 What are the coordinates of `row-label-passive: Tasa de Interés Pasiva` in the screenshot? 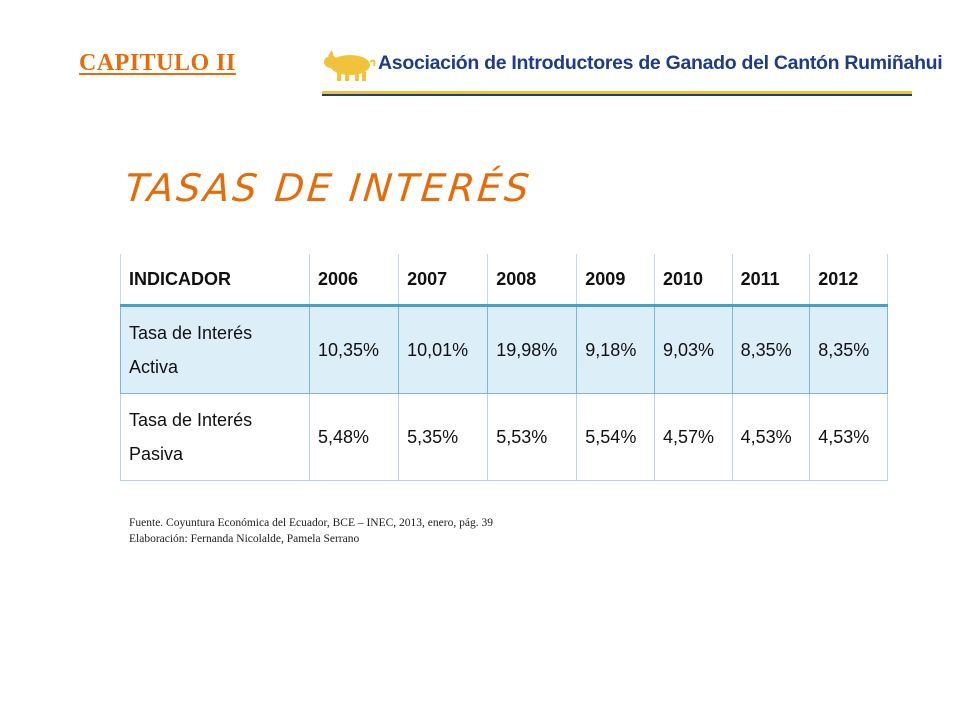 It's located at (215, 437).